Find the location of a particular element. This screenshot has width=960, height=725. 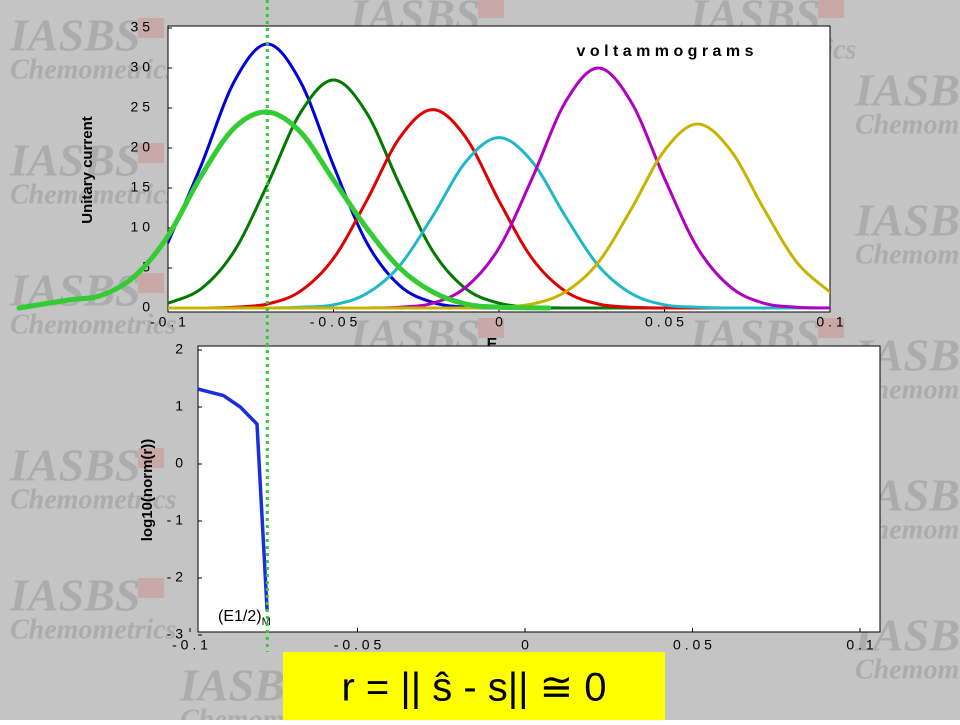

formula: r = || ŝ - s|| ≅ 0 is located at coordinates (473, 688).